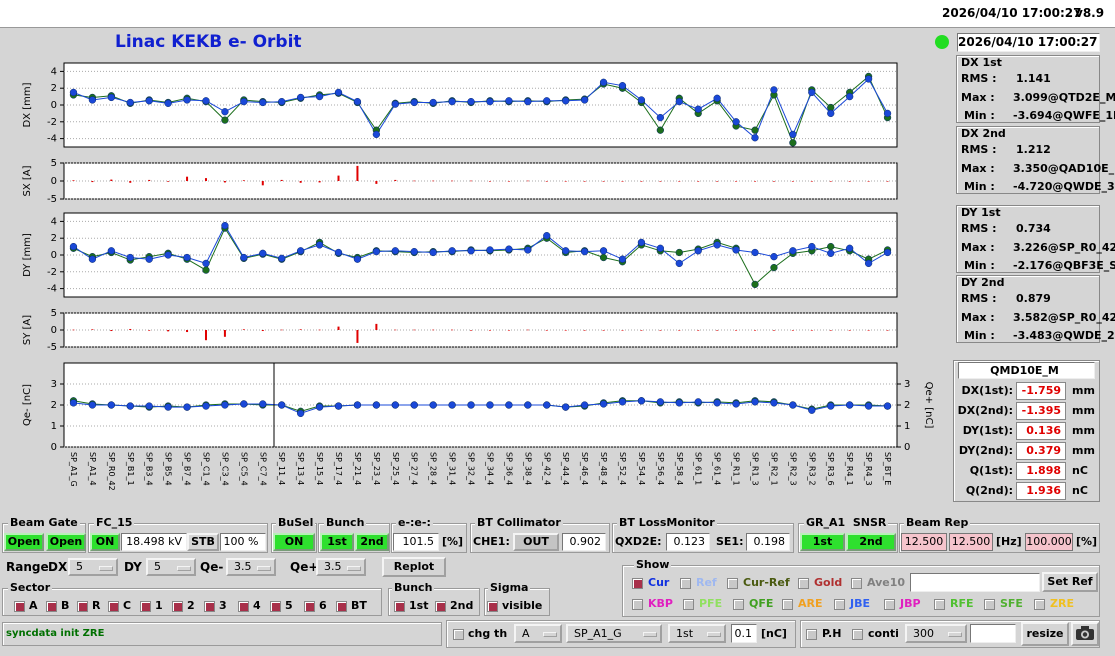 This screenshot has width=1115, height=656. I want to click on min-value: -3.483@QWDE_2M, so click(1064, 335).